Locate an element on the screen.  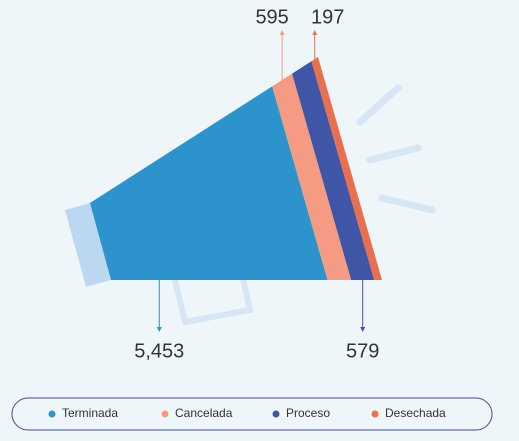
legend-label: Cancelada is located at coordinates (204, 413).